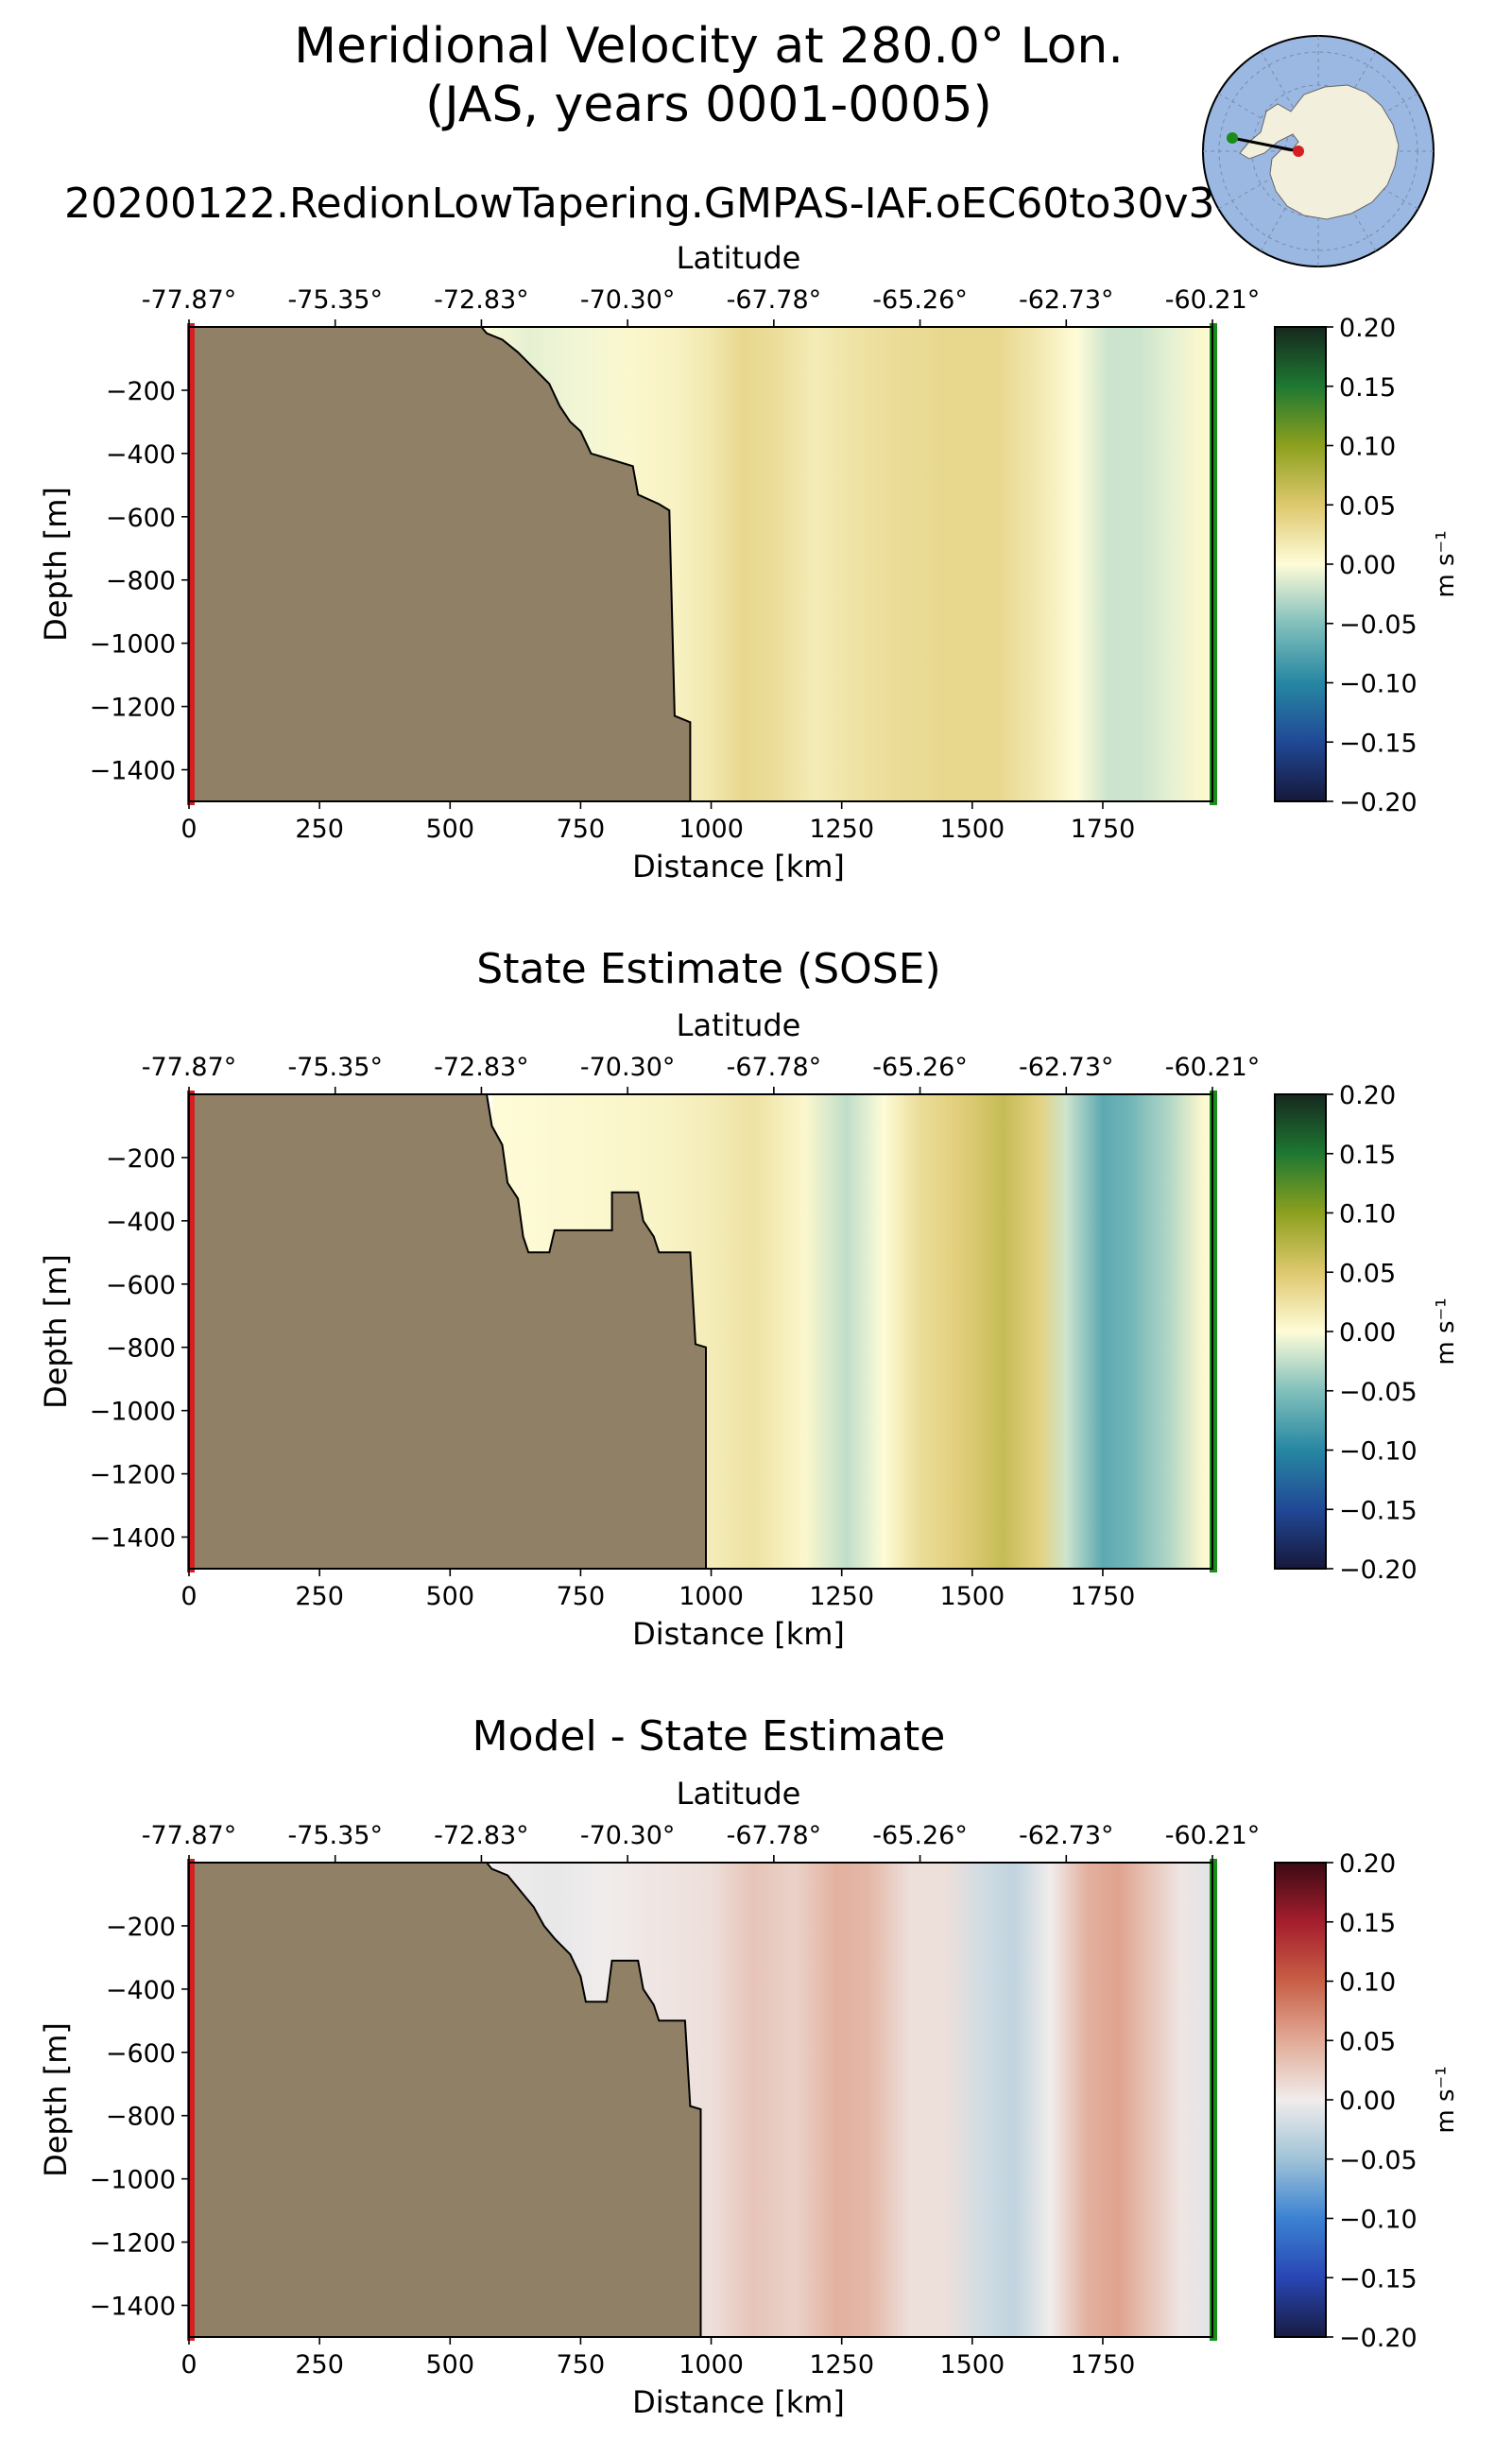 This screenshot has height=2457, width=1512. I want to click on colorbar-tick-label: 0.10, so click(1367, 447).